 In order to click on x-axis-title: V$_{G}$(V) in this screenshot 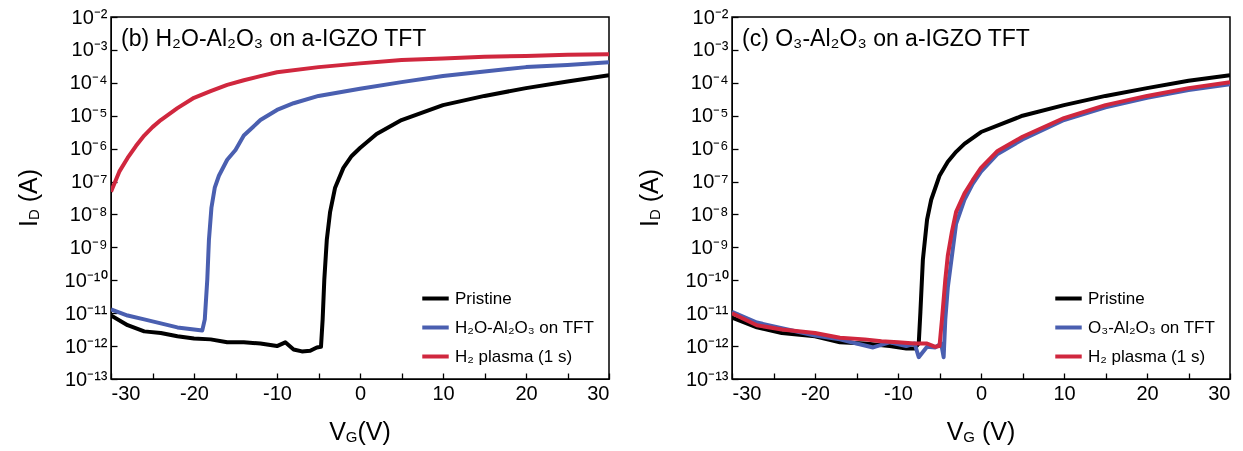, I will do `click(360, 431)`.